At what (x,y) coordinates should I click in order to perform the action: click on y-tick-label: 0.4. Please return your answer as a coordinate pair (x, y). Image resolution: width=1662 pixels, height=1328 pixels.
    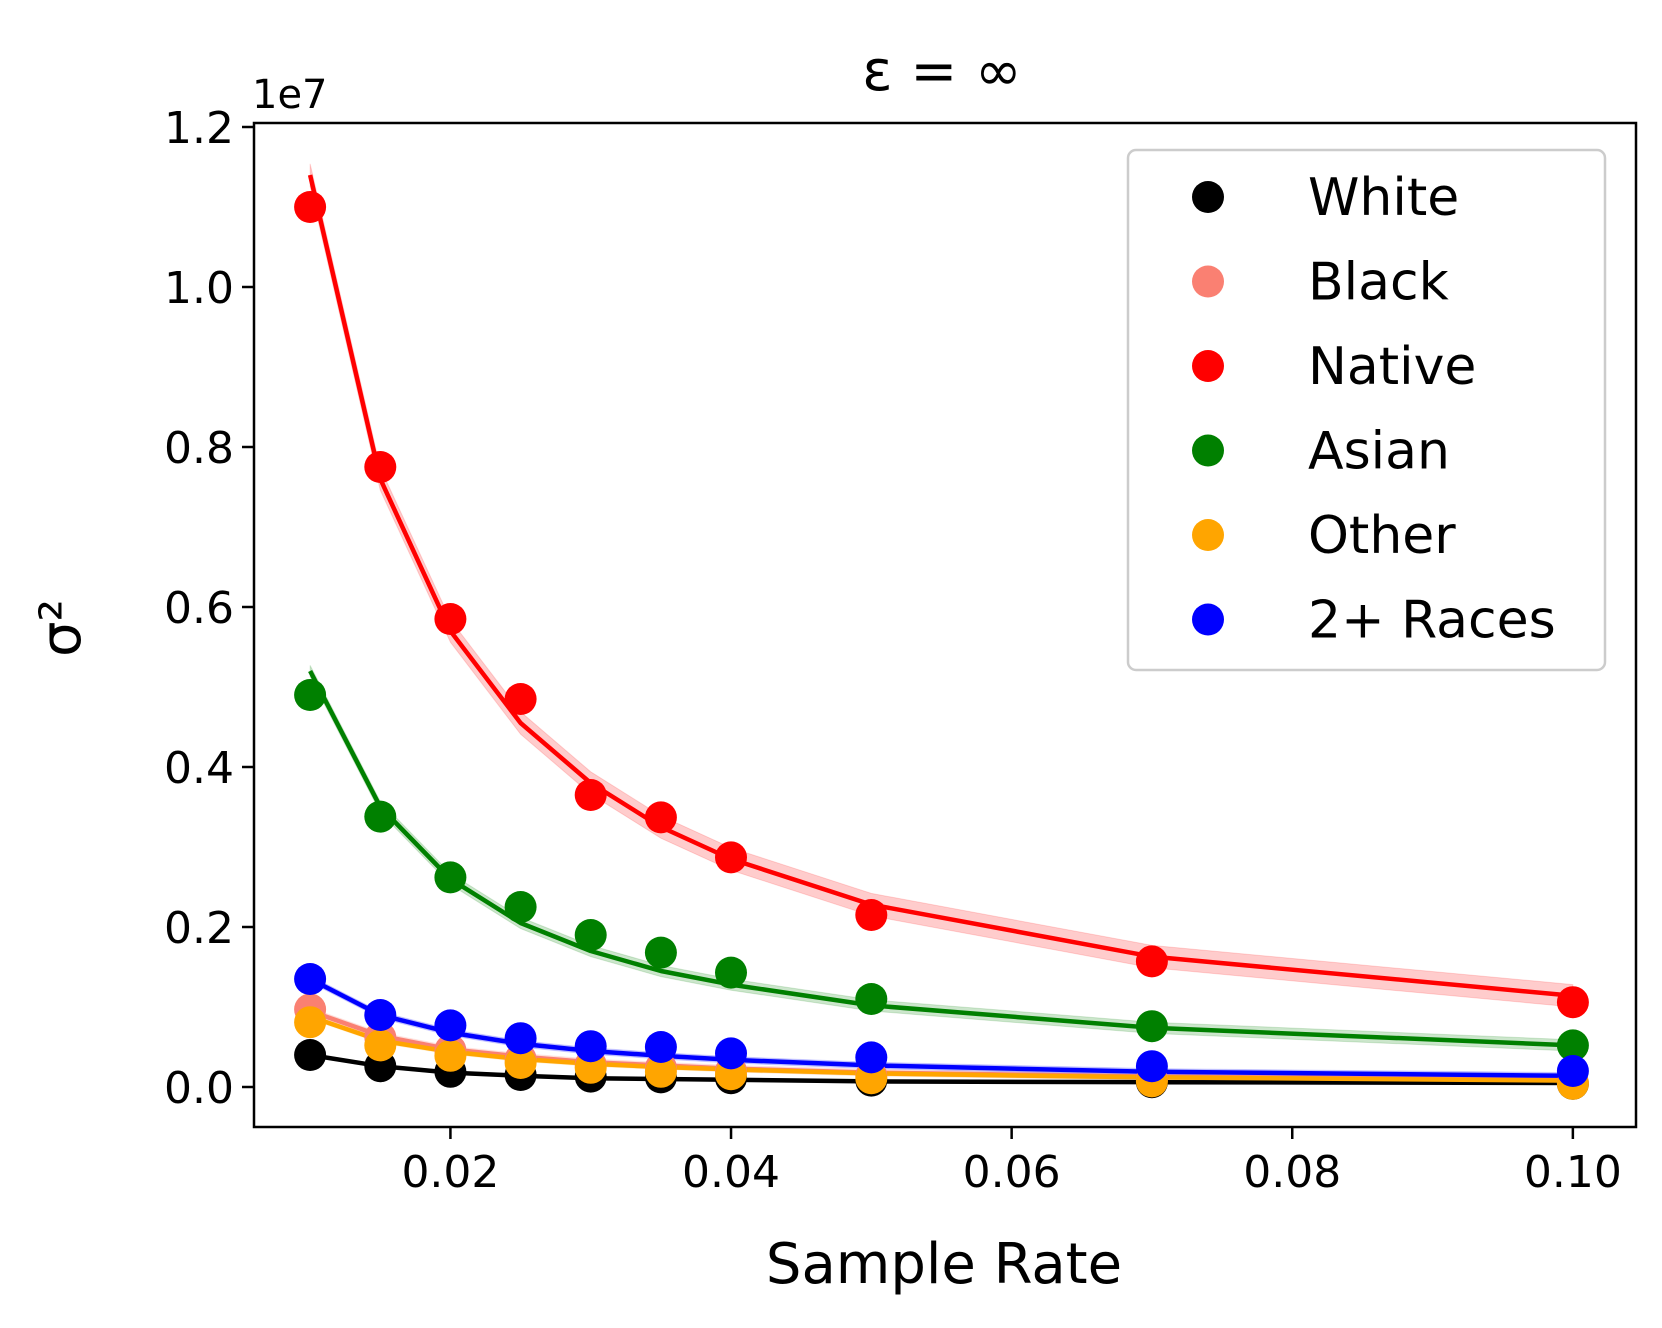
    Looking at the image, I should click on (199, 768).